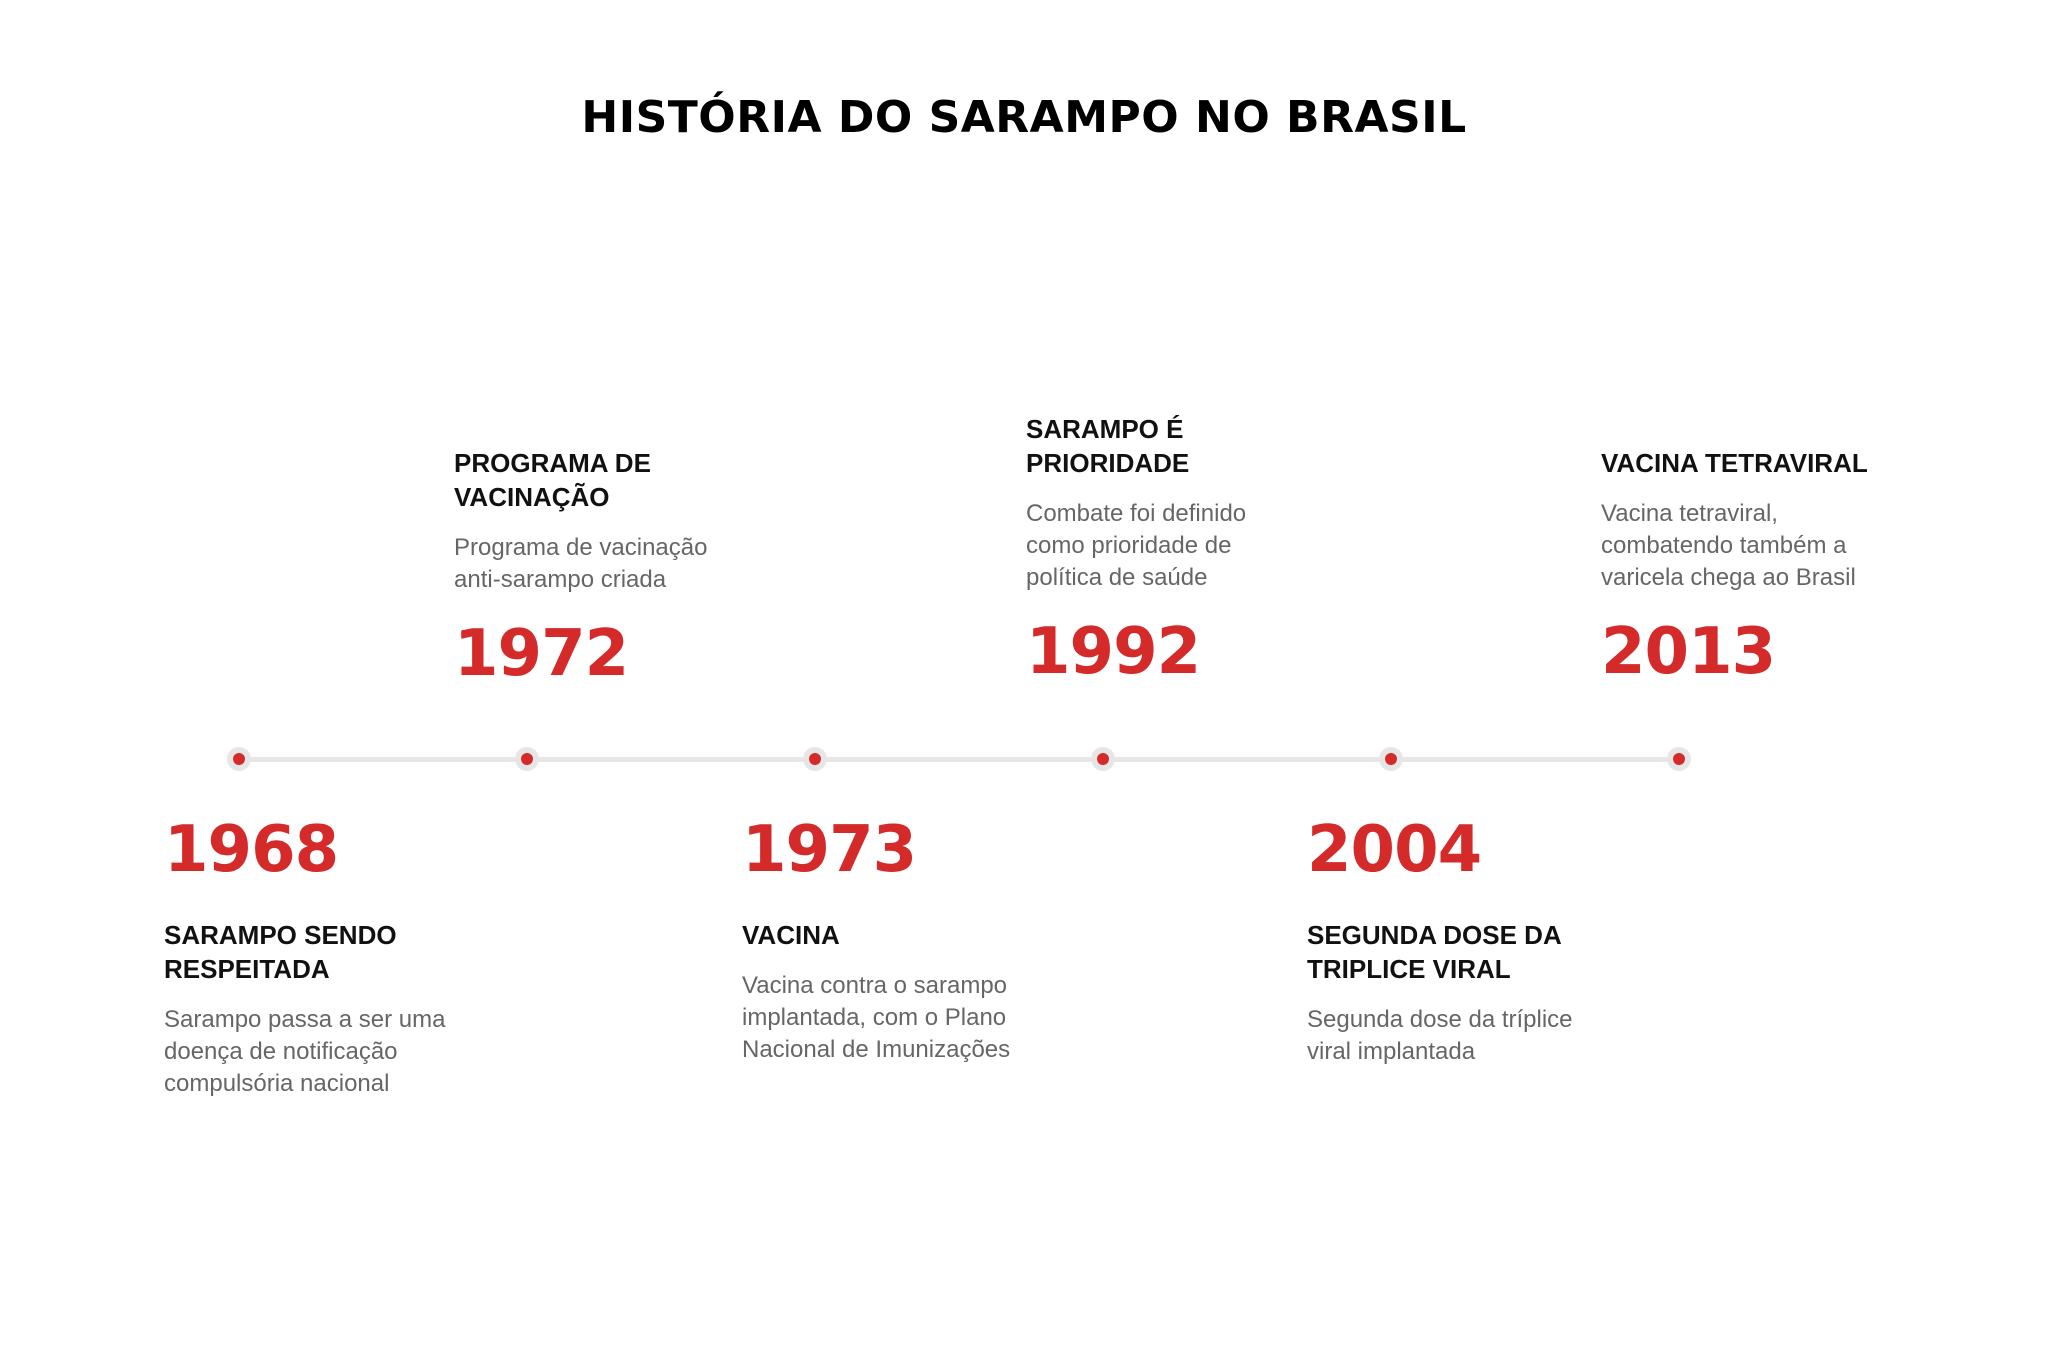  Describe the element at coordinates (1409, 969) in the screenshot. I see `event-heading-line: TRIPLICE VIRAL` at that location.